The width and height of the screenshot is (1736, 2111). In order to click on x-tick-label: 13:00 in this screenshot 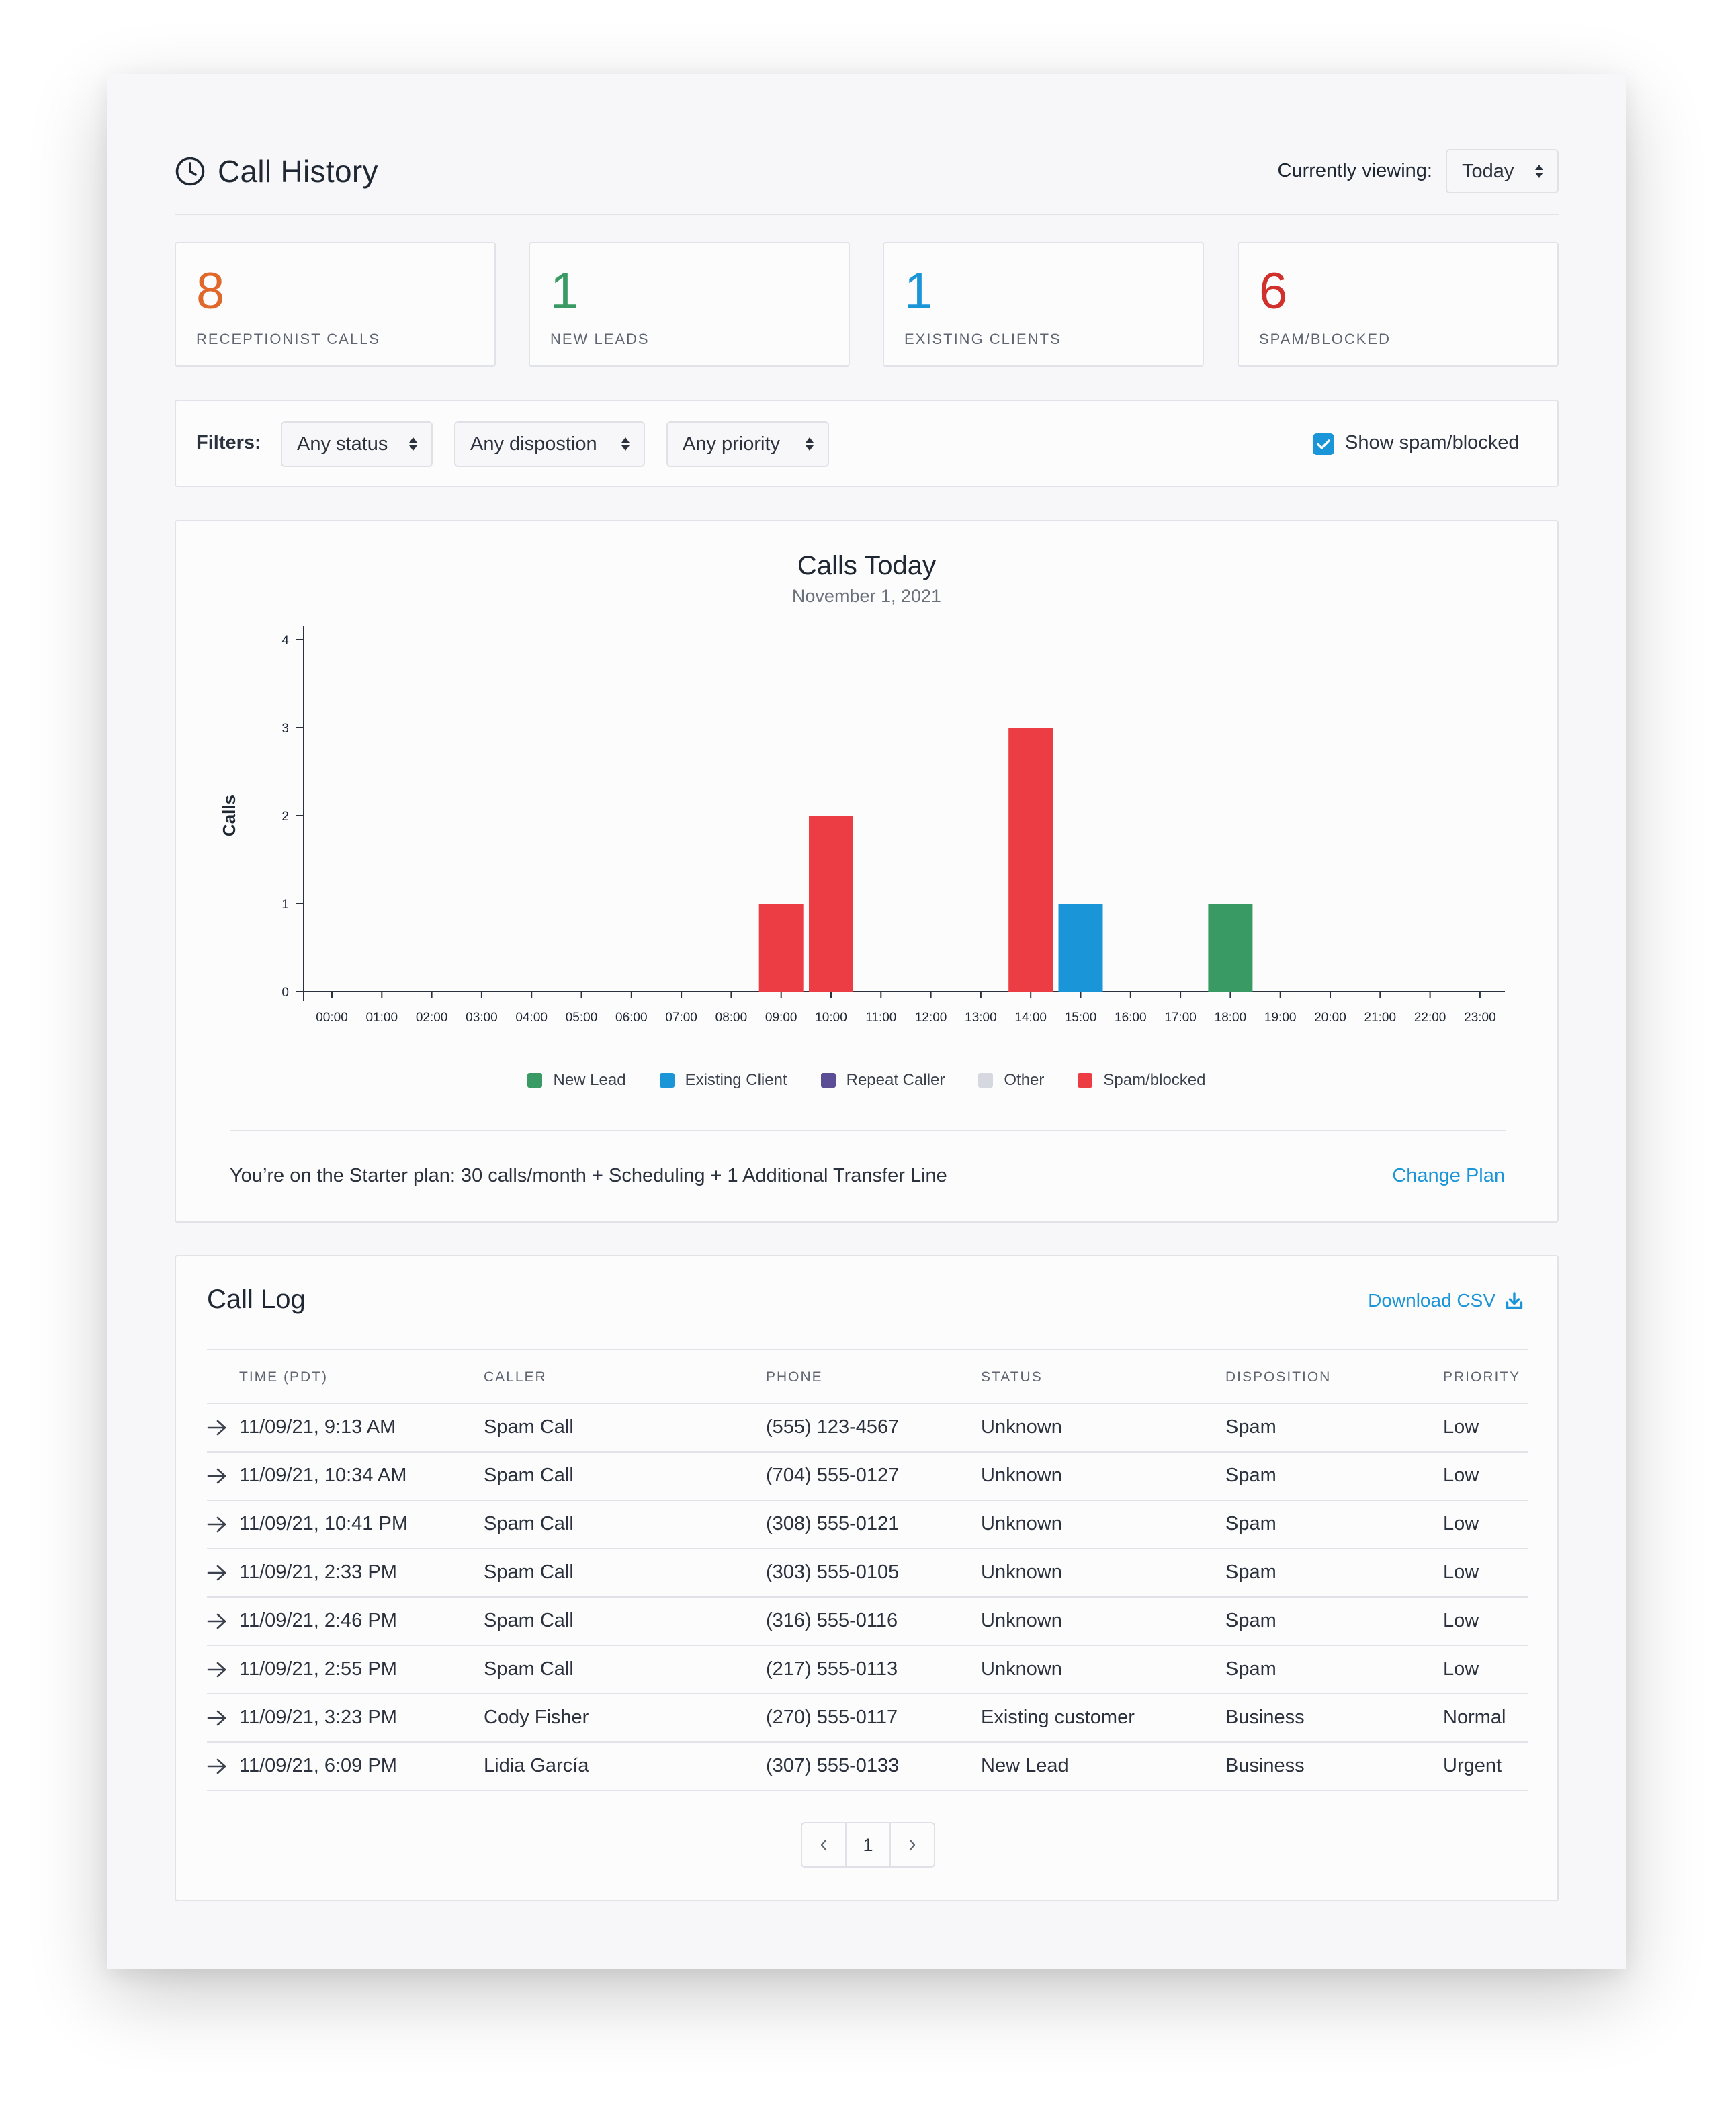, I will do `click(981, 1017)`.